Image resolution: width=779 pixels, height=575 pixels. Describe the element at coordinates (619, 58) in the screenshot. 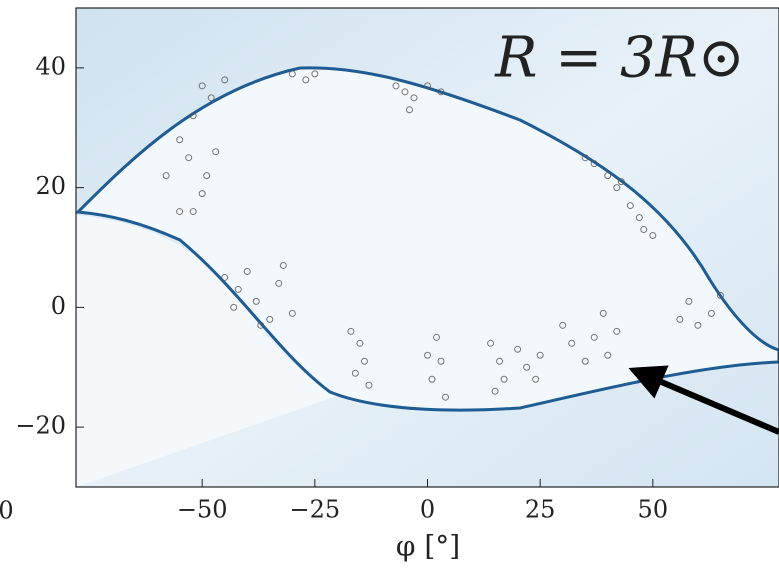

I see `annotation: R = 3R⊙` at that location.